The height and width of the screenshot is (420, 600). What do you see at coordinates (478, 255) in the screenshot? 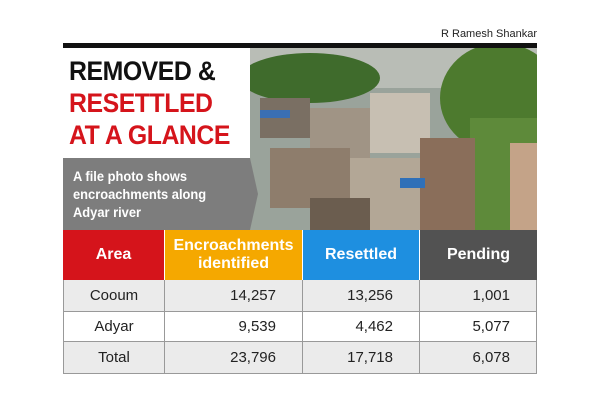
I see `header-cell: Pending` at bounding box center [478, 255].